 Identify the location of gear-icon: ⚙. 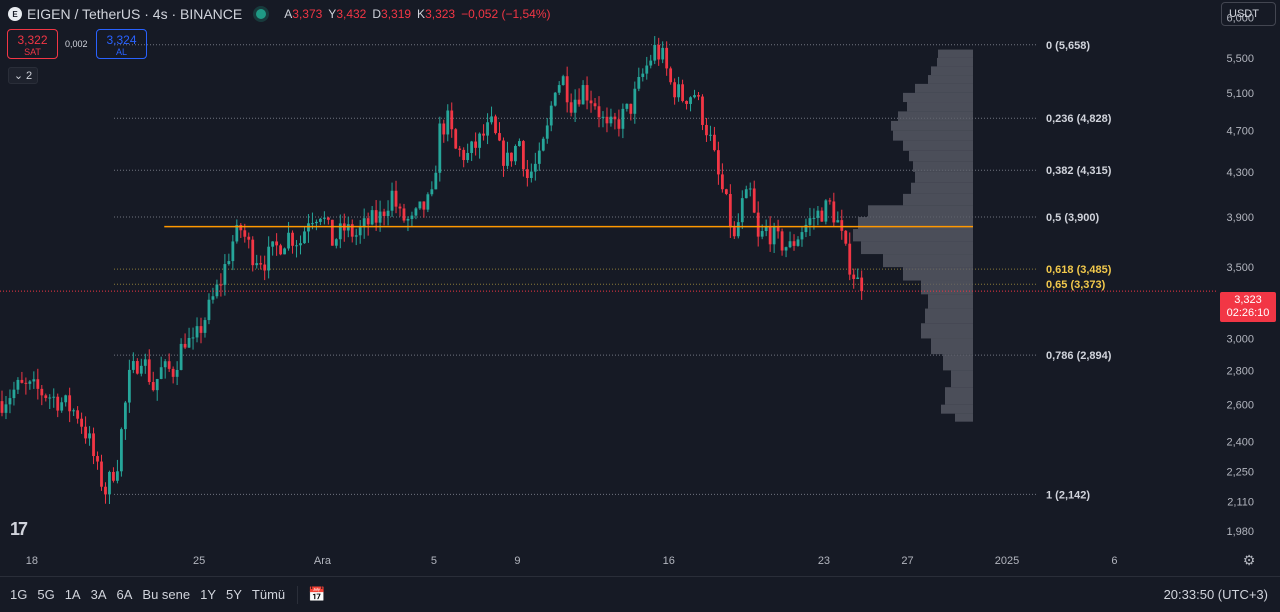
(1249, 560).